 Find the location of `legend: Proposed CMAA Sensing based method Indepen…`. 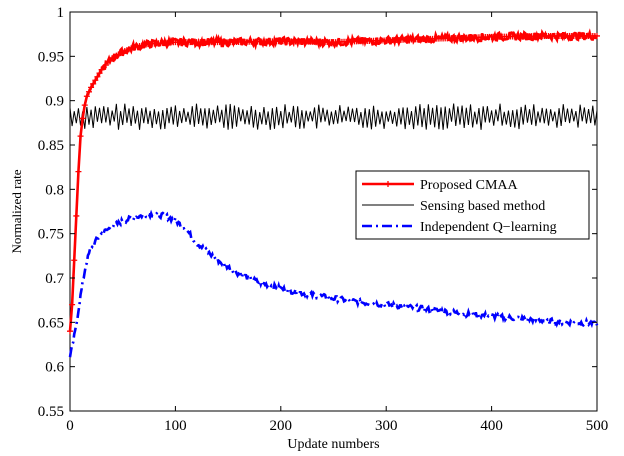

legend: Proposed CMAA Sensing based method Indepen… is located at coordinates (472, 205).